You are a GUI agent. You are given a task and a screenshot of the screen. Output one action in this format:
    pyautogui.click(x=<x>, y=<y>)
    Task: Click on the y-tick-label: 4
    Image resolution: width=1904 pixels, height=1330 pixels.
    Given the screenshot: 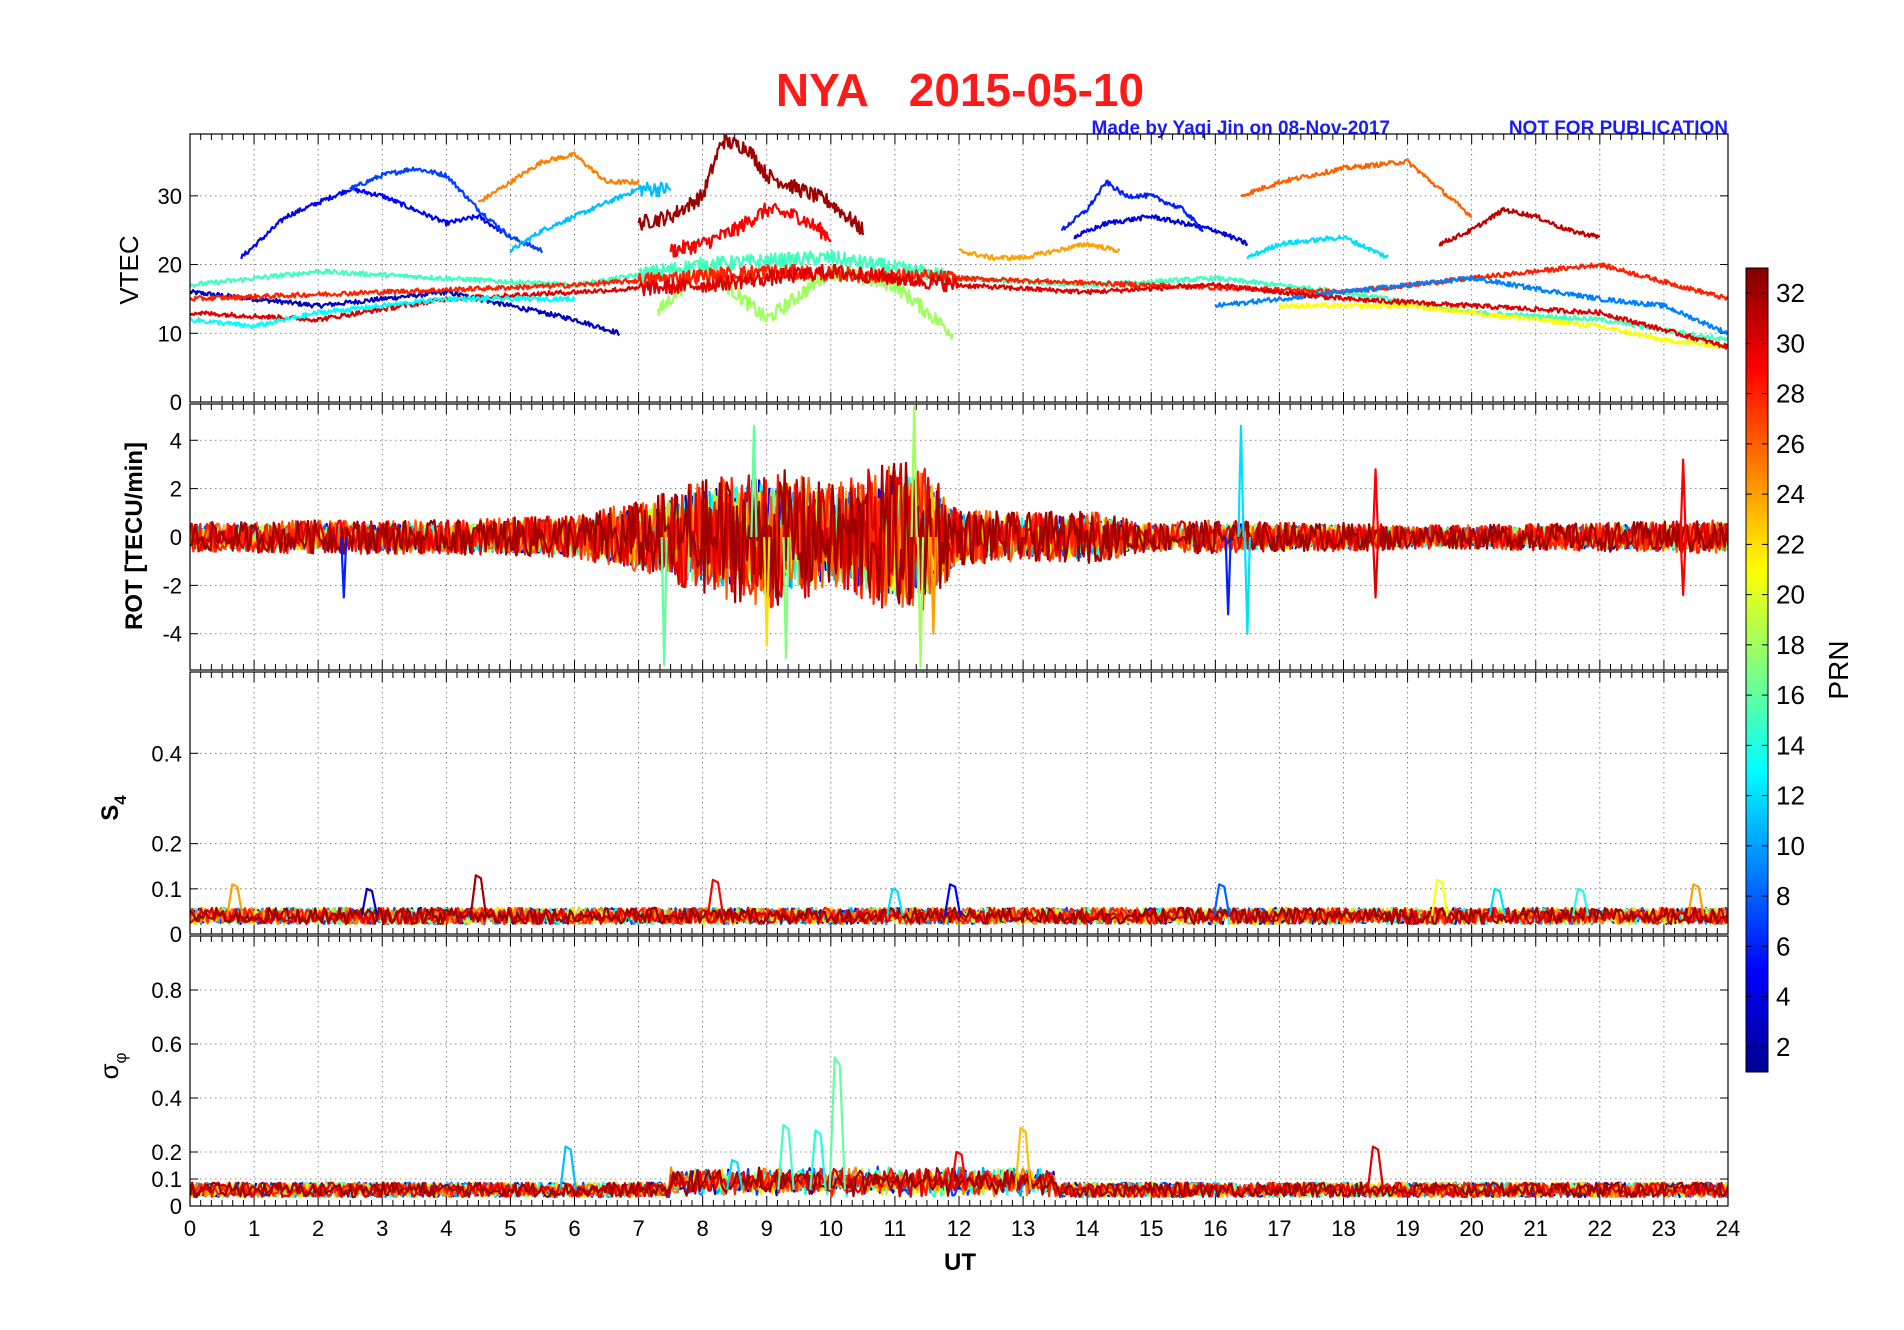 What is the action you would take?
    pyautogui.click(x=176, y=440)
    